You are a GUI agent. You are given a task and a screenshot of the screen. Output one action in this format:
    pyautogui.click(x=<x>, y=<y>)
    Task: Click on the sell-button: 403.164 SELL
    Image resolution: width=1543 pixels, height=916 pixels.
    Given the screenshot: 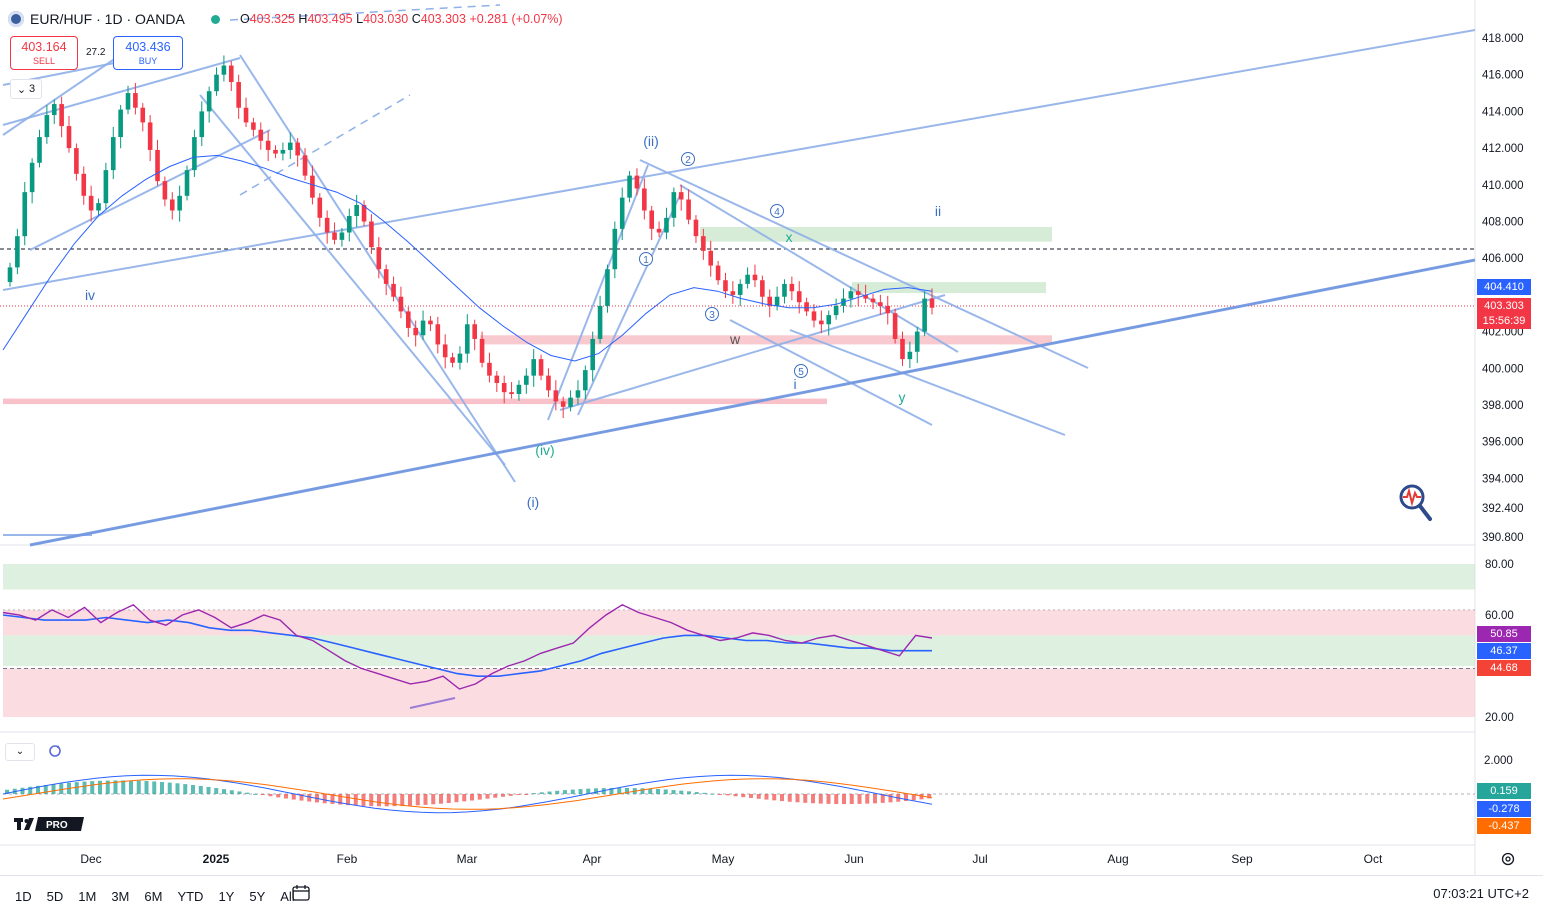 What is the action you would take?
    pyautogui.click(x=44, y=53)
    